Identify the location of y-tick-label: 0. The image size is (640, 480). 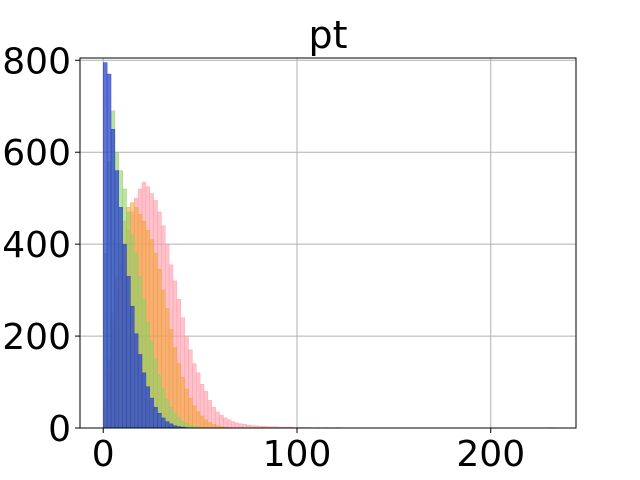
(59, 429).